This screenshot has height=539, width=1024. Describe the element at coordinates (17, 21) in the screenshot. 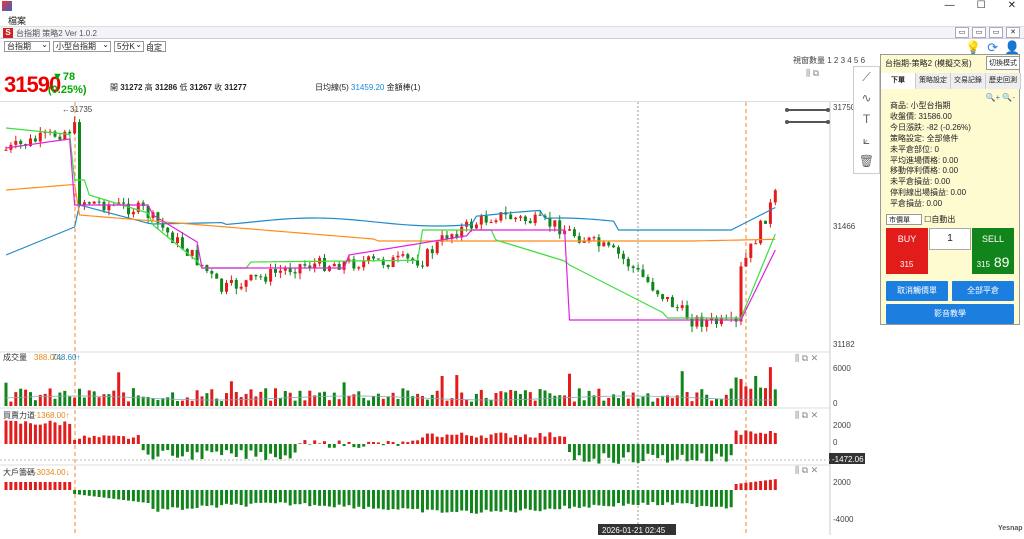

I see `menu-file: 檔案` at that location.